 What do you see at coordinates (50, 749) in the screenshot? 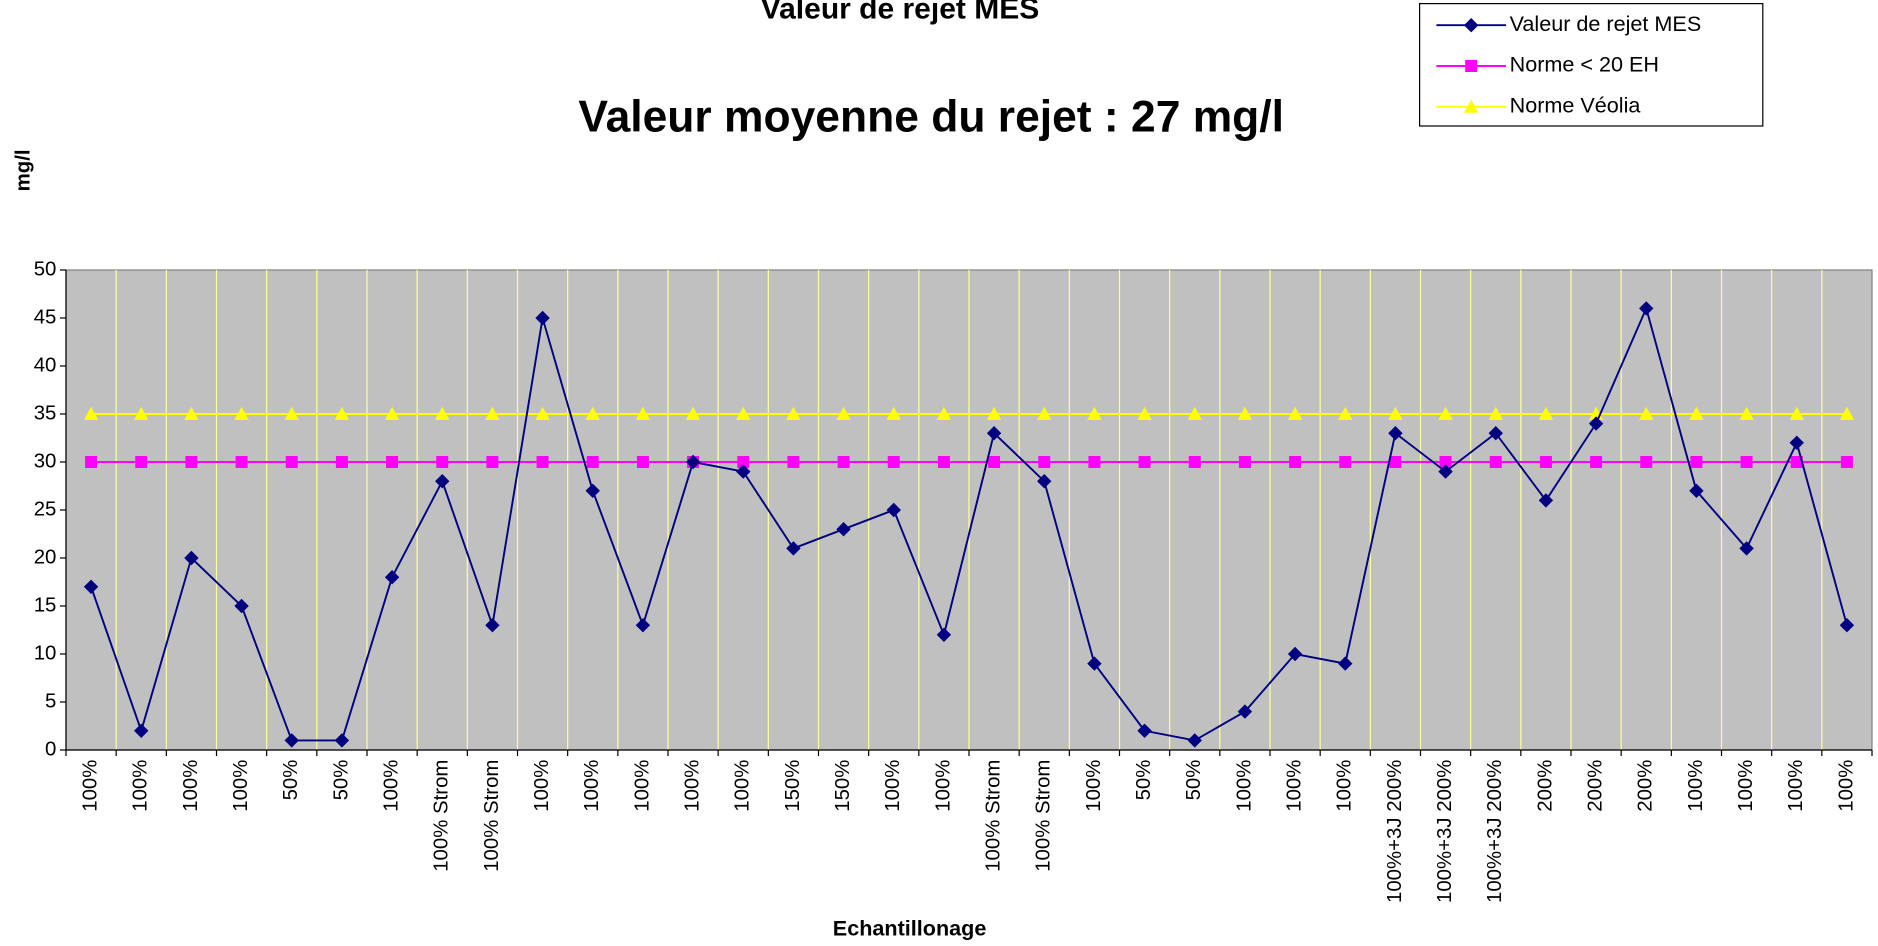
I see `y-tick-label: 0` at bounding box center [50, 749].